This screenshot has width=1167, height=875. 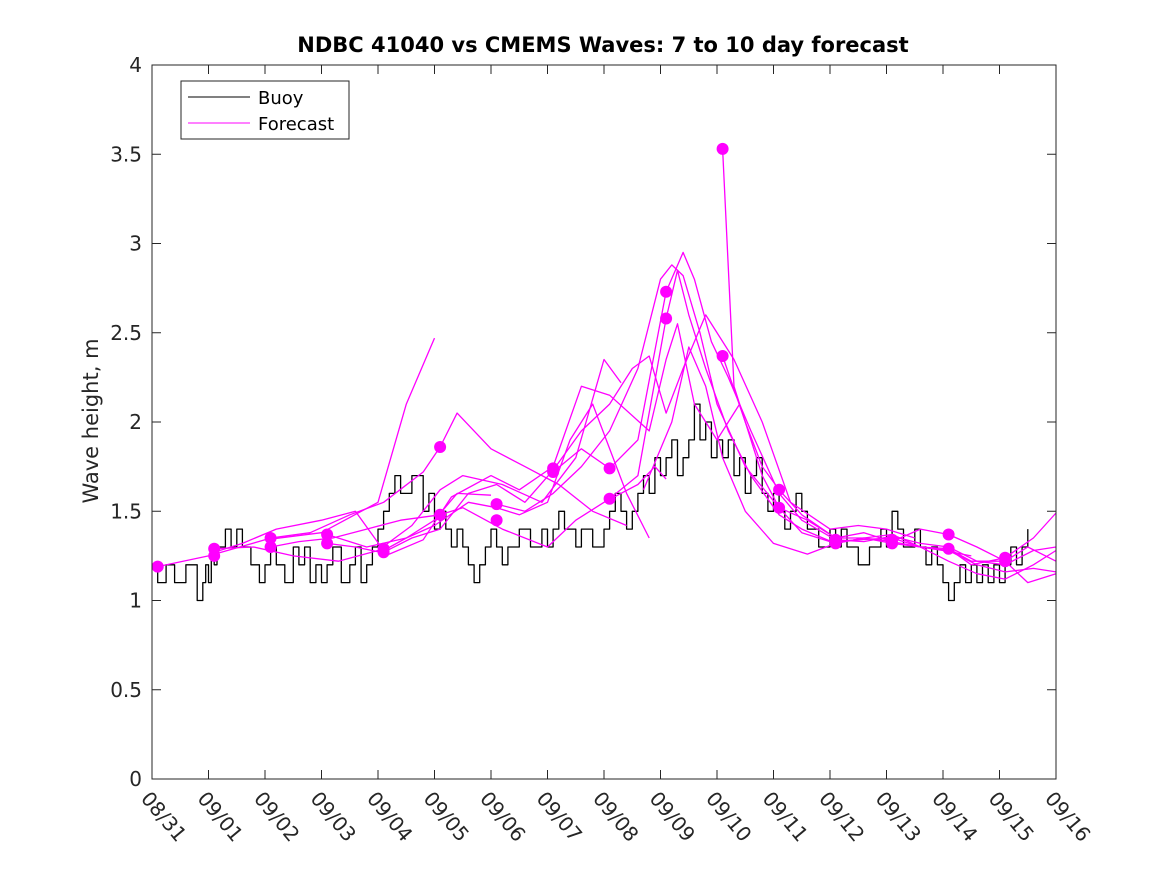 I want to click on legend: Buoy Forecast, so click(x=265, y=110).